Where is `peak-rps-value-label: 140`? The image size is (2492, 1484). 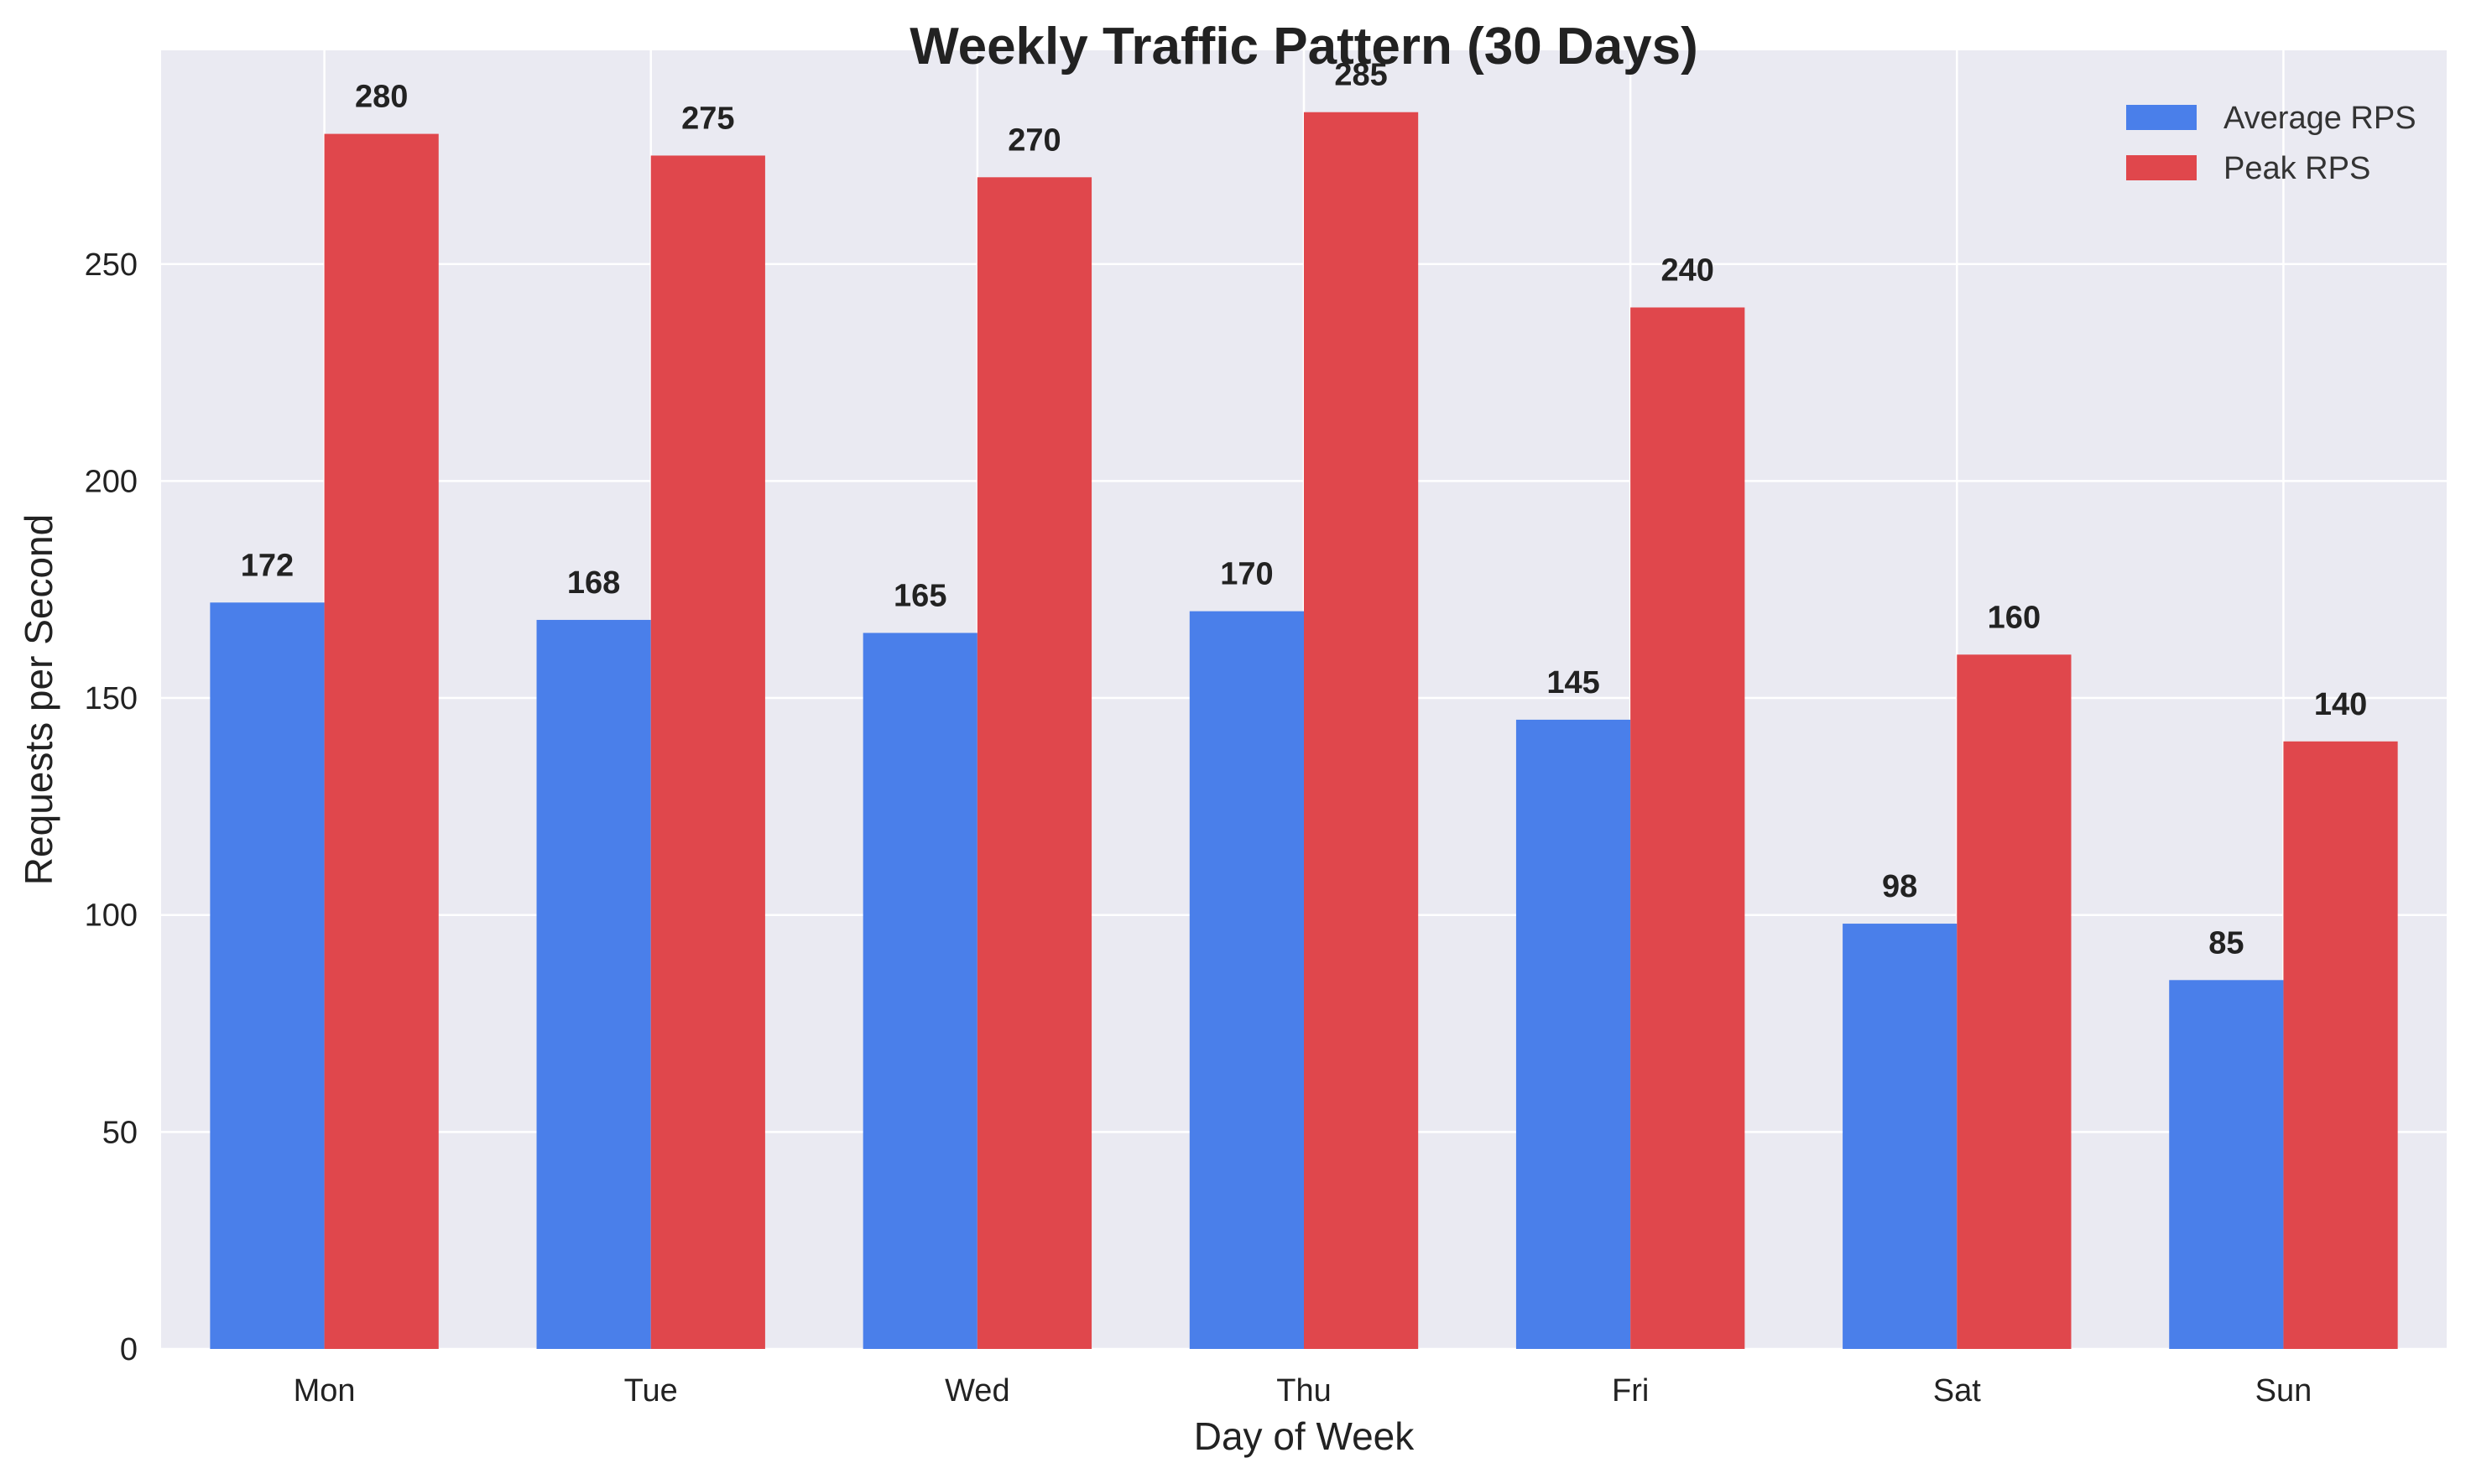 peak-rps-value-label: 140 is located at coordinates (2340, 704).